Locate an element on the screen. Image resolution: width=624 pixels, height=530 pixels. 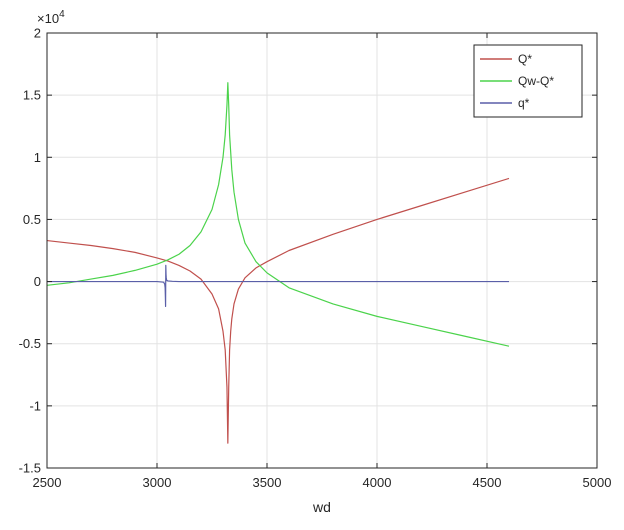
x-axis-label: wd is located at coordinates (321, 507).